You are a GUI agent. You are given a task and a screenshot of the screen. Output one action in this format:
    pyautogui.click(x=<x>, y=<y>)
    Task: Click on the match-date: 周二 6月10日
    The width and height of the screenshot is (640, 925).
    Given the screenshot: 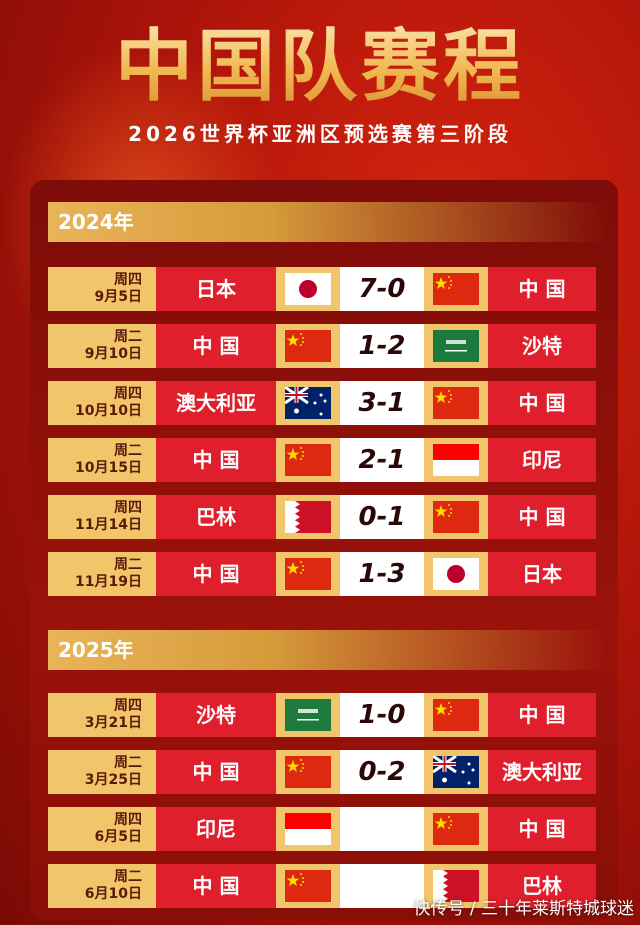 What is the action you would take?
    pyautogui.click(x=102, y=886)
    